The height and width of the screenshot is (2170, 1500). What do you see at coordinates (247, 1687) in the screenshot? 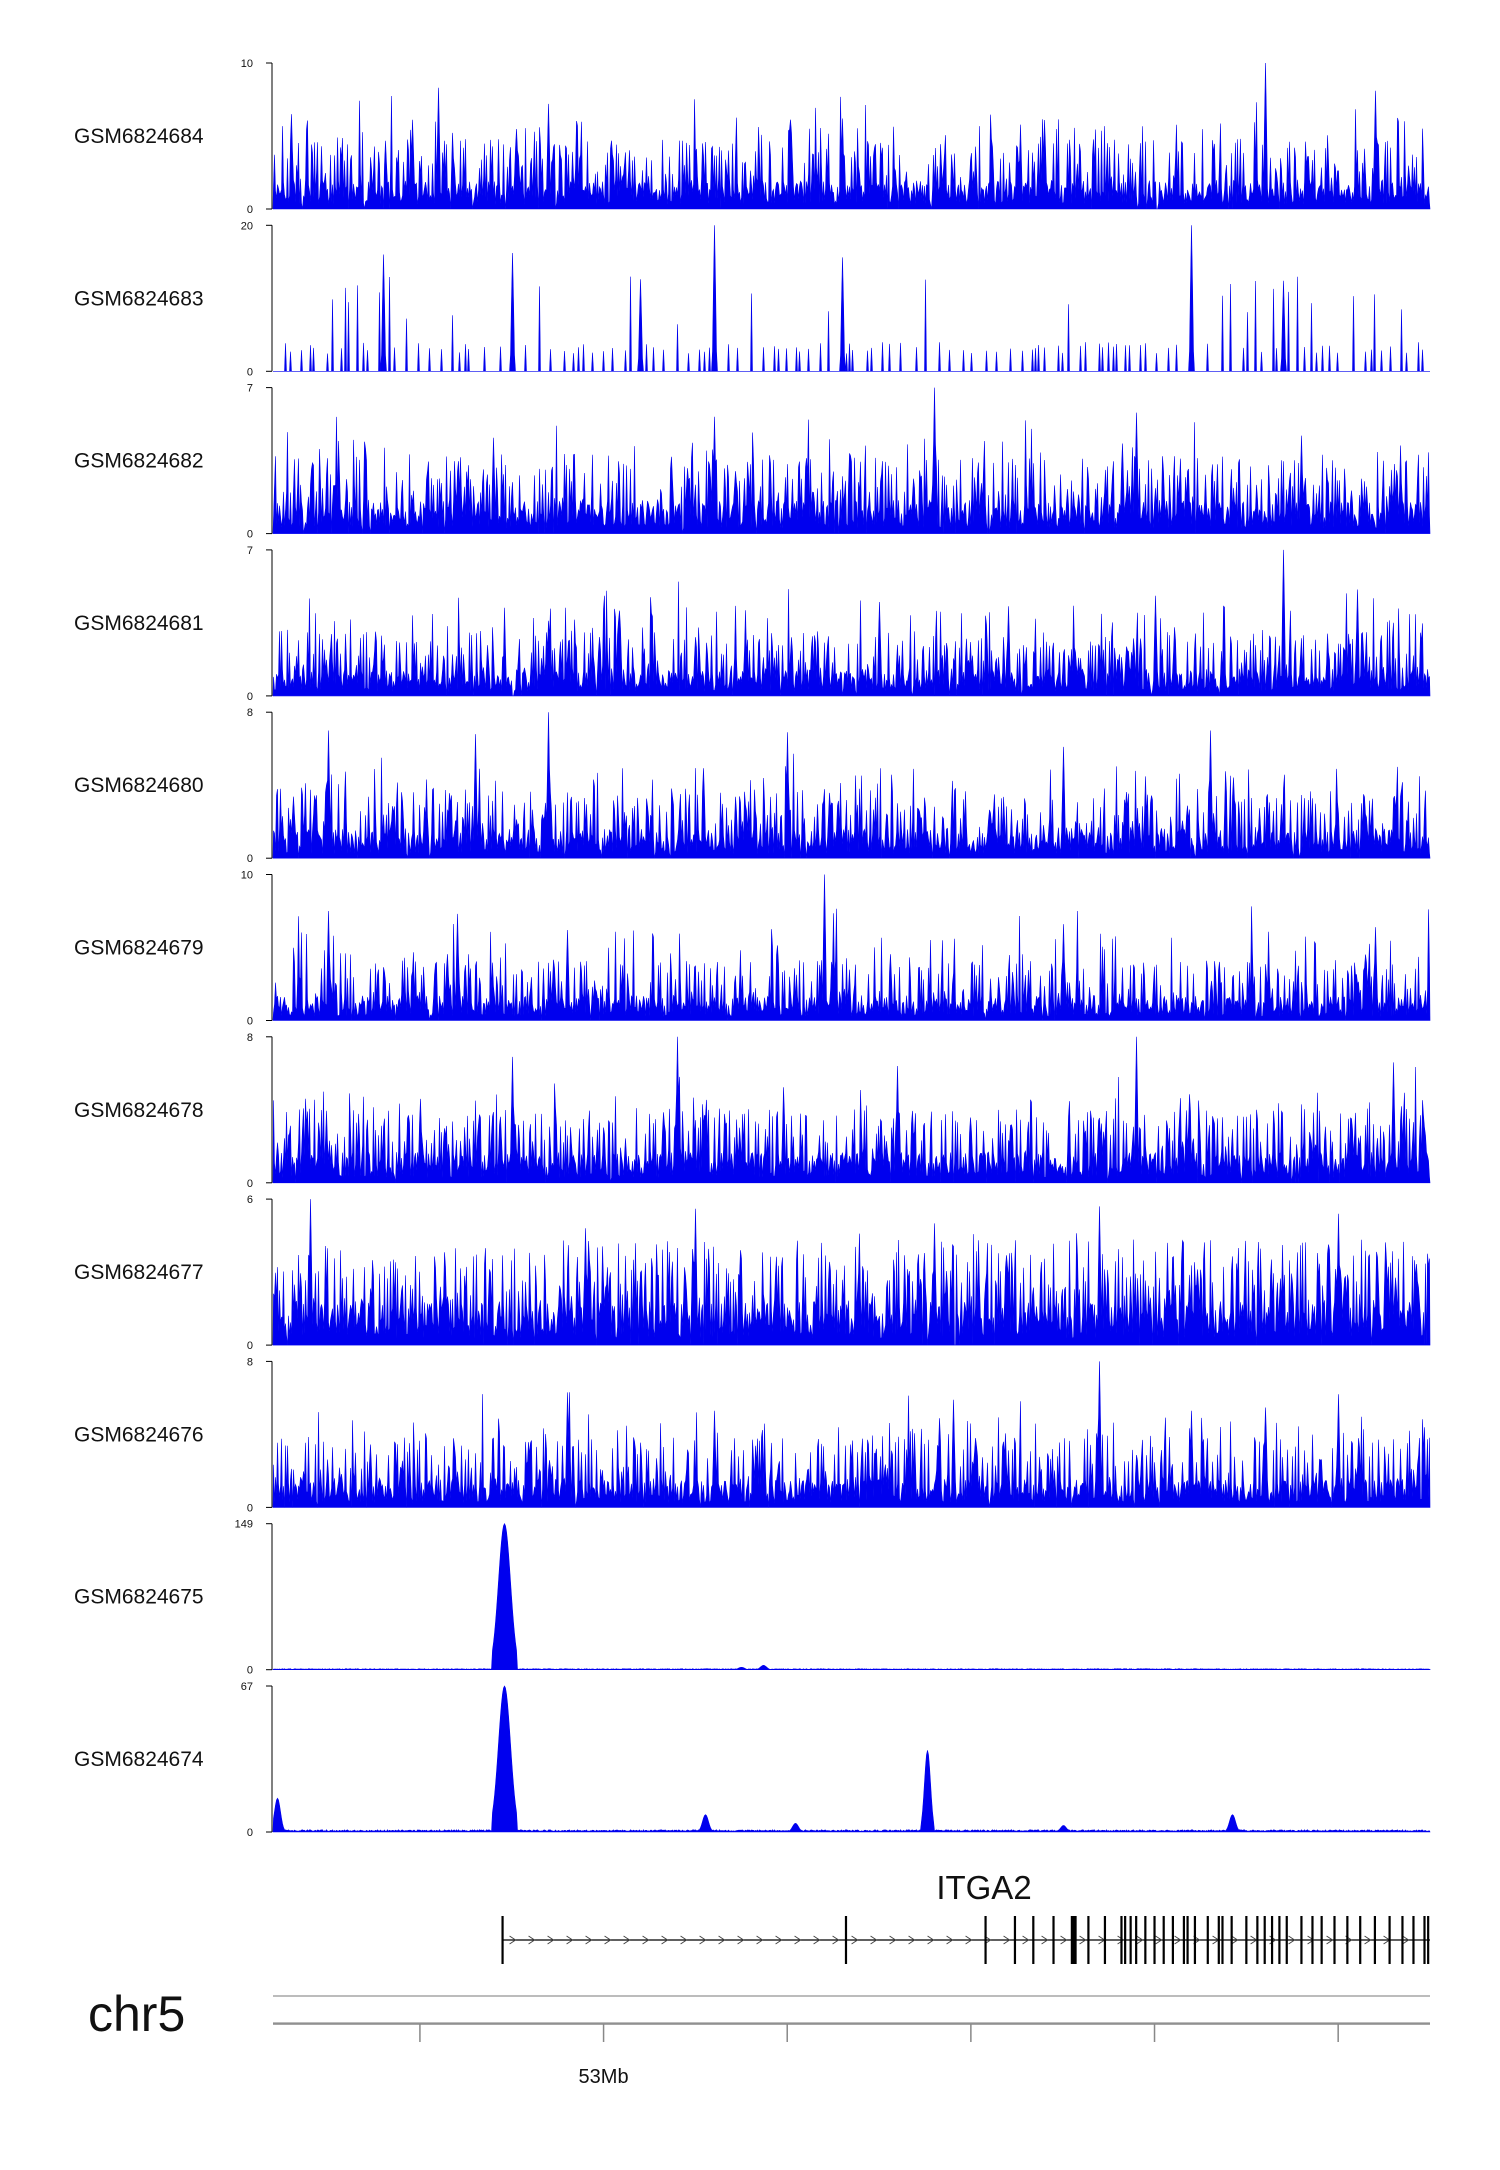
I see `track-ymax-label: 67` at bounding box center [247, 1687].